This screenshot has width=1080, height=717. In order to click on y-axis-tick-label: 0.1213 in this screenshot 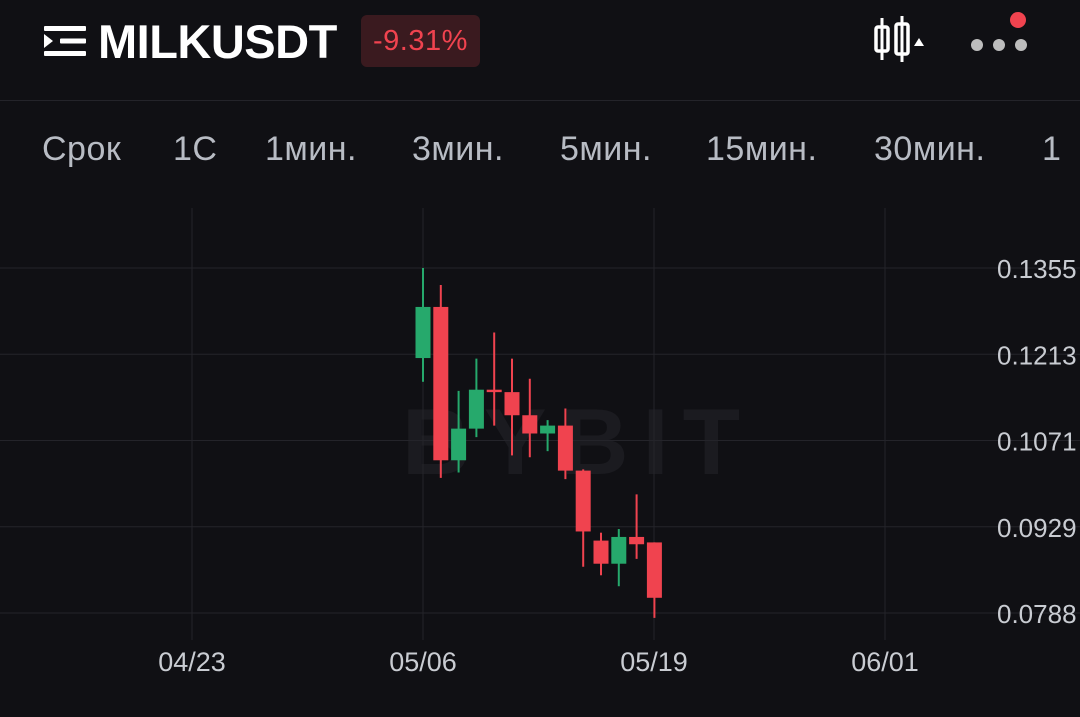, I will do `click(1037, 355)`.